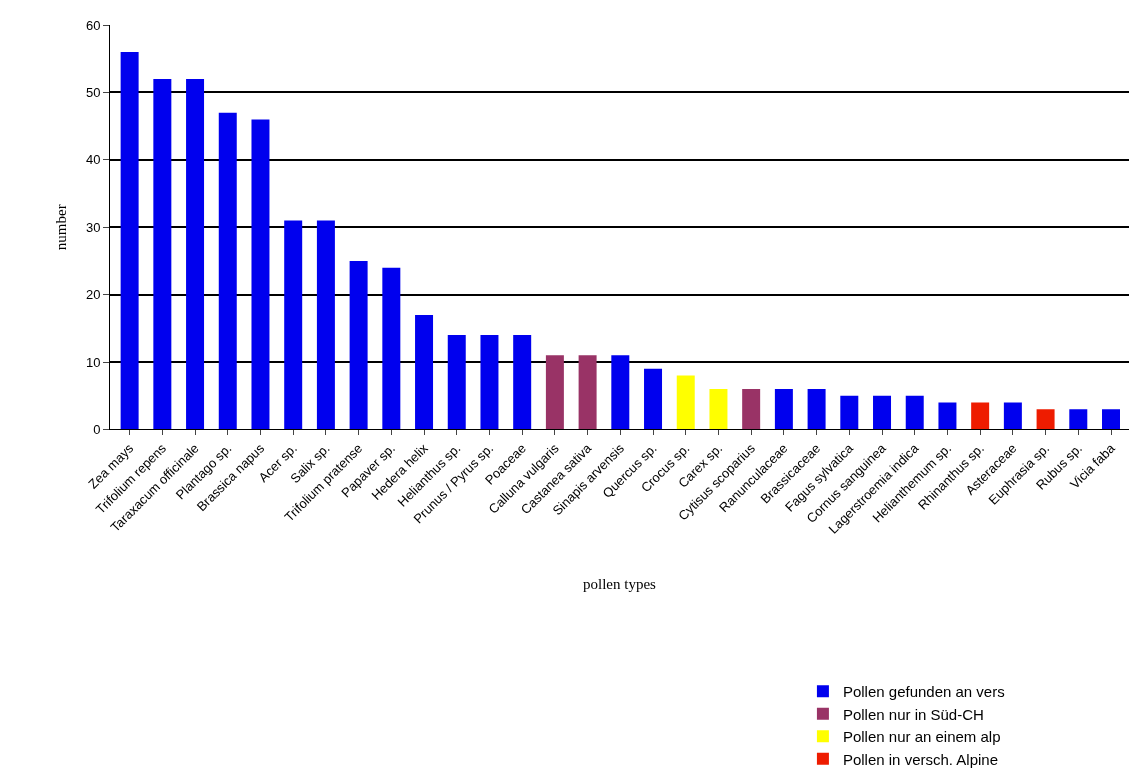 Image resolution: width=1139 pixels, height=775 pixels. What do you see at coordinates (620, 584) in the screenshot?
I see `x-axis-title: pollen types` at bounding box center [620, 584].